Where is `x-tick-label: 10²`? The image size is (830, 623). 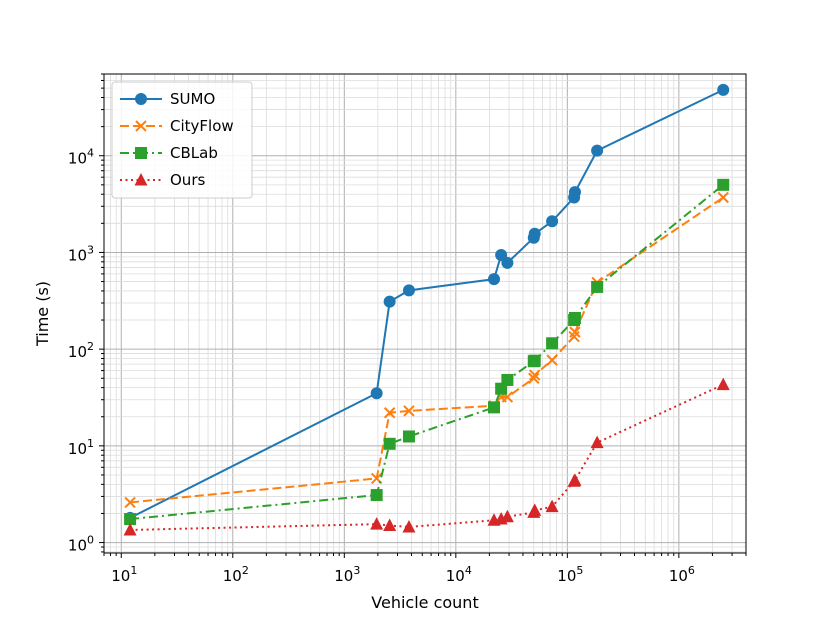 x-tick-label: 10² is located at coordinates (236, 574).